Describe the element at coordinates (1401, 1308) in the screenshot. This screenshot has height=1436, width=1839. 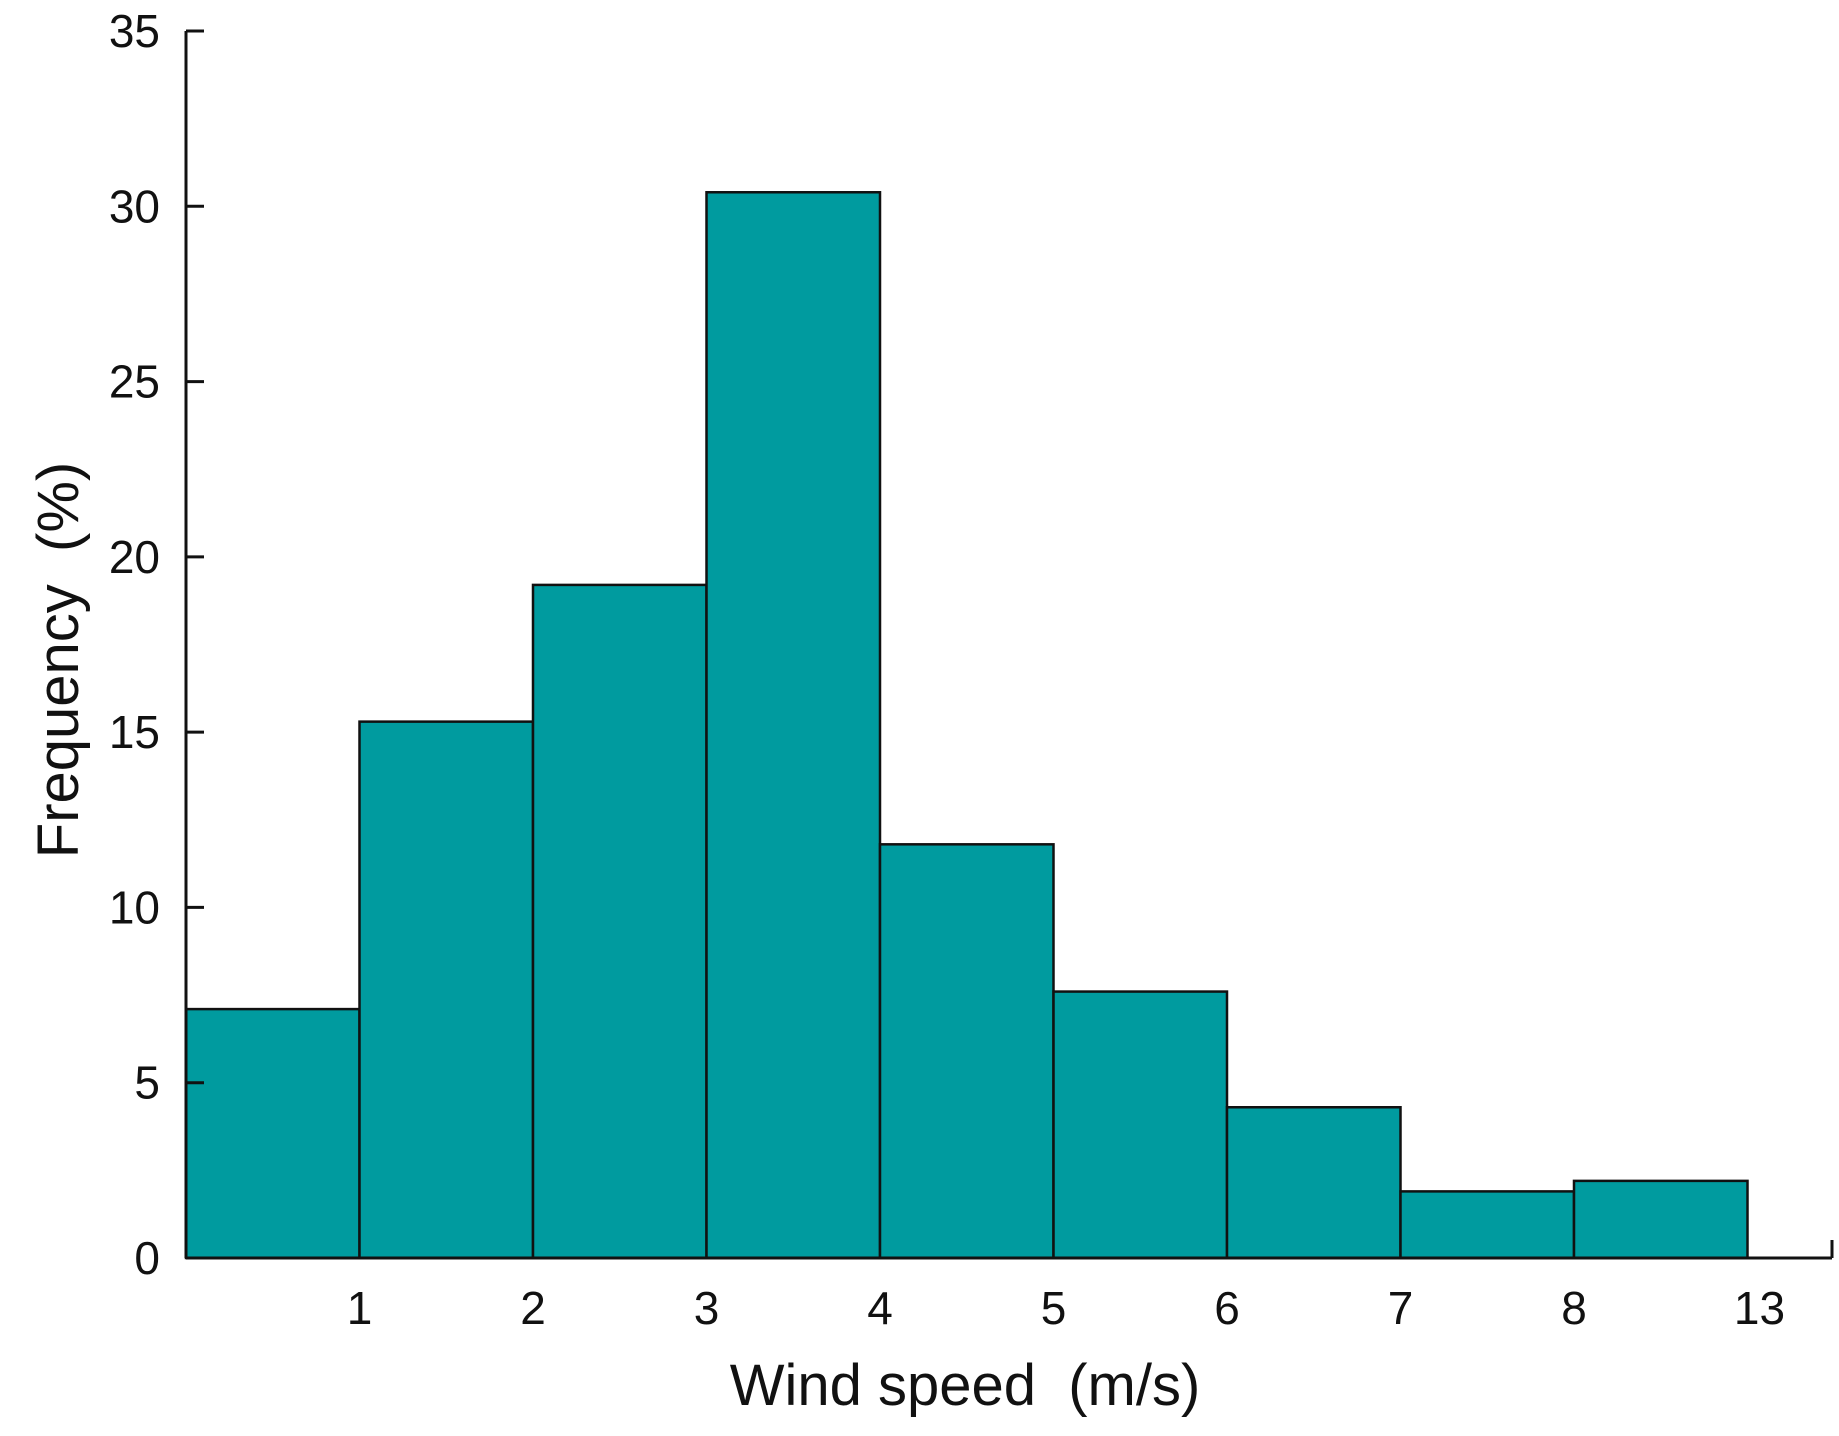
I see `x-tick-label: 7` at that location.